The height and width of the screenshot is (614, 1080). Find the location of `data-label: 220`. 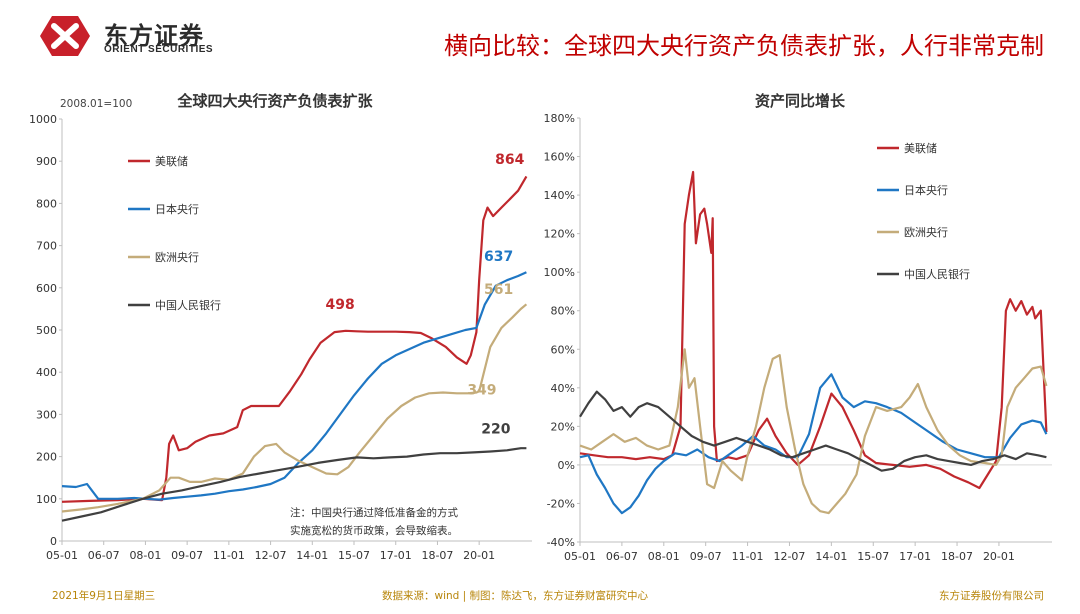

data-label: 220 is located at coordinates (495, 429).